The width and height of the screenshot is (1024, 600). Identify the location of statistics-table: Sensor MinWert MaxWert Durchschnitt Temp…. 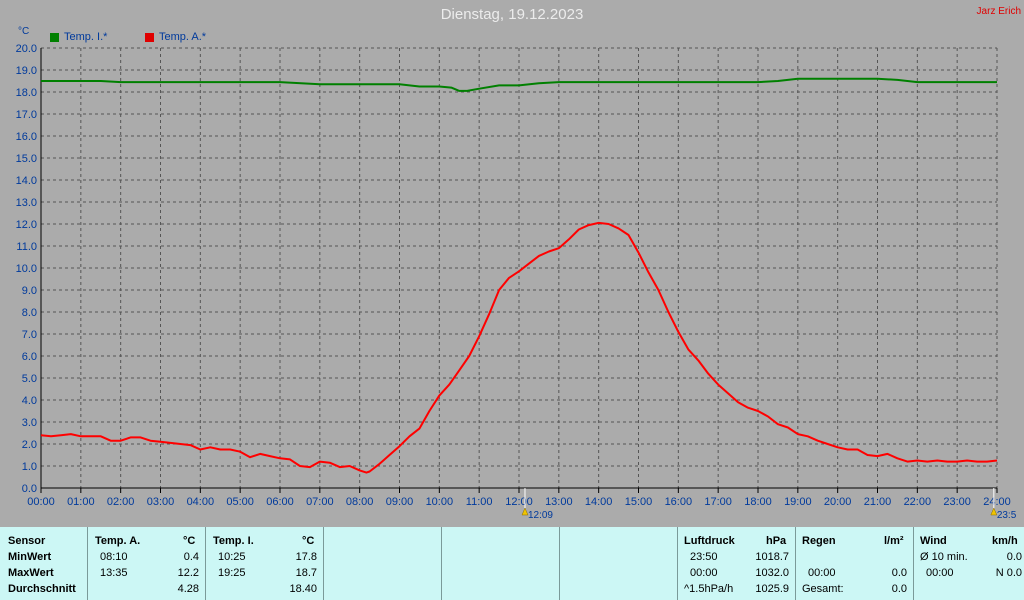
(512, 563).